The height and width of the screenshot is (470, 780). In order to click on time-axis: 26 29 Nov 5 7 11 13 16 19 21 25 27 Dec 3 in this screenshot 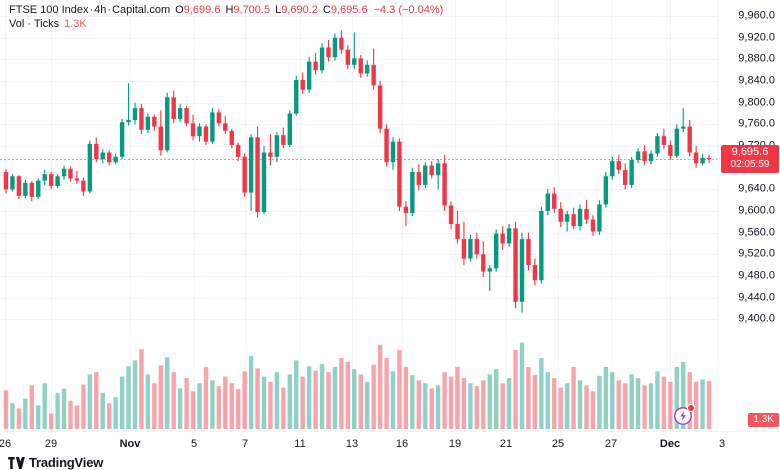, I will do `click(390, 444)`.